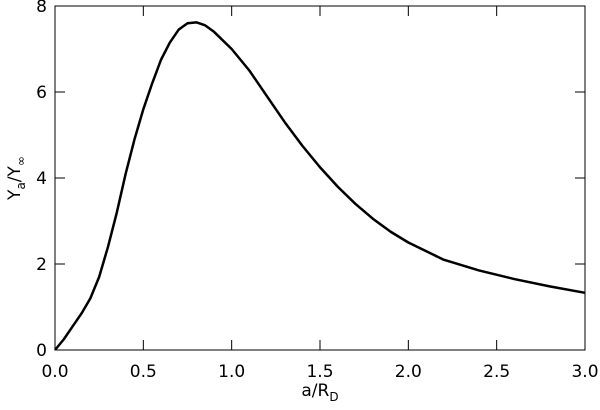 This screenshot has width=600, height=410. What do you see at coordinates (408, 372) in the screenshot?
I see `x-tick-label: 2.0` at bounding box center [408, 372].